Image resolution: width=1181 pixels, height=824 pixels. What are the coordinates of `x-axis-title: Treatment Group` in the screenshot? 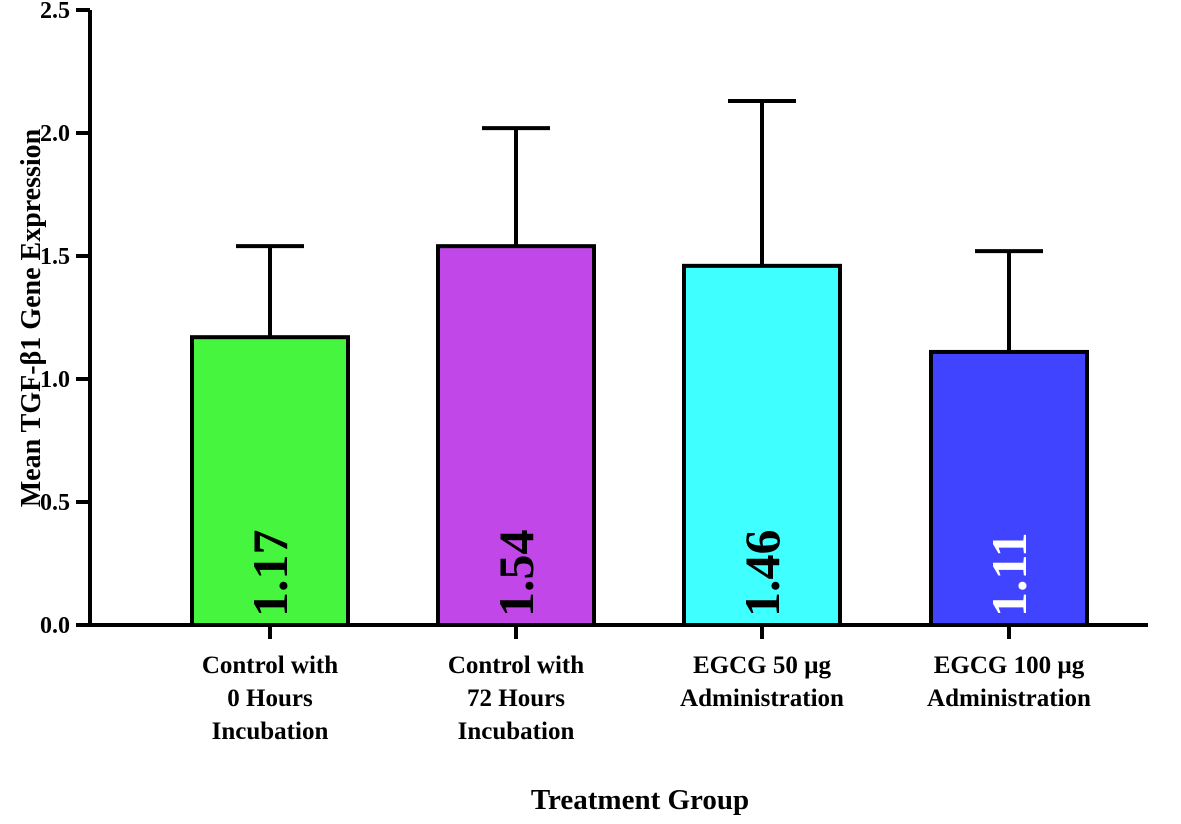 It's located at (640, 800).